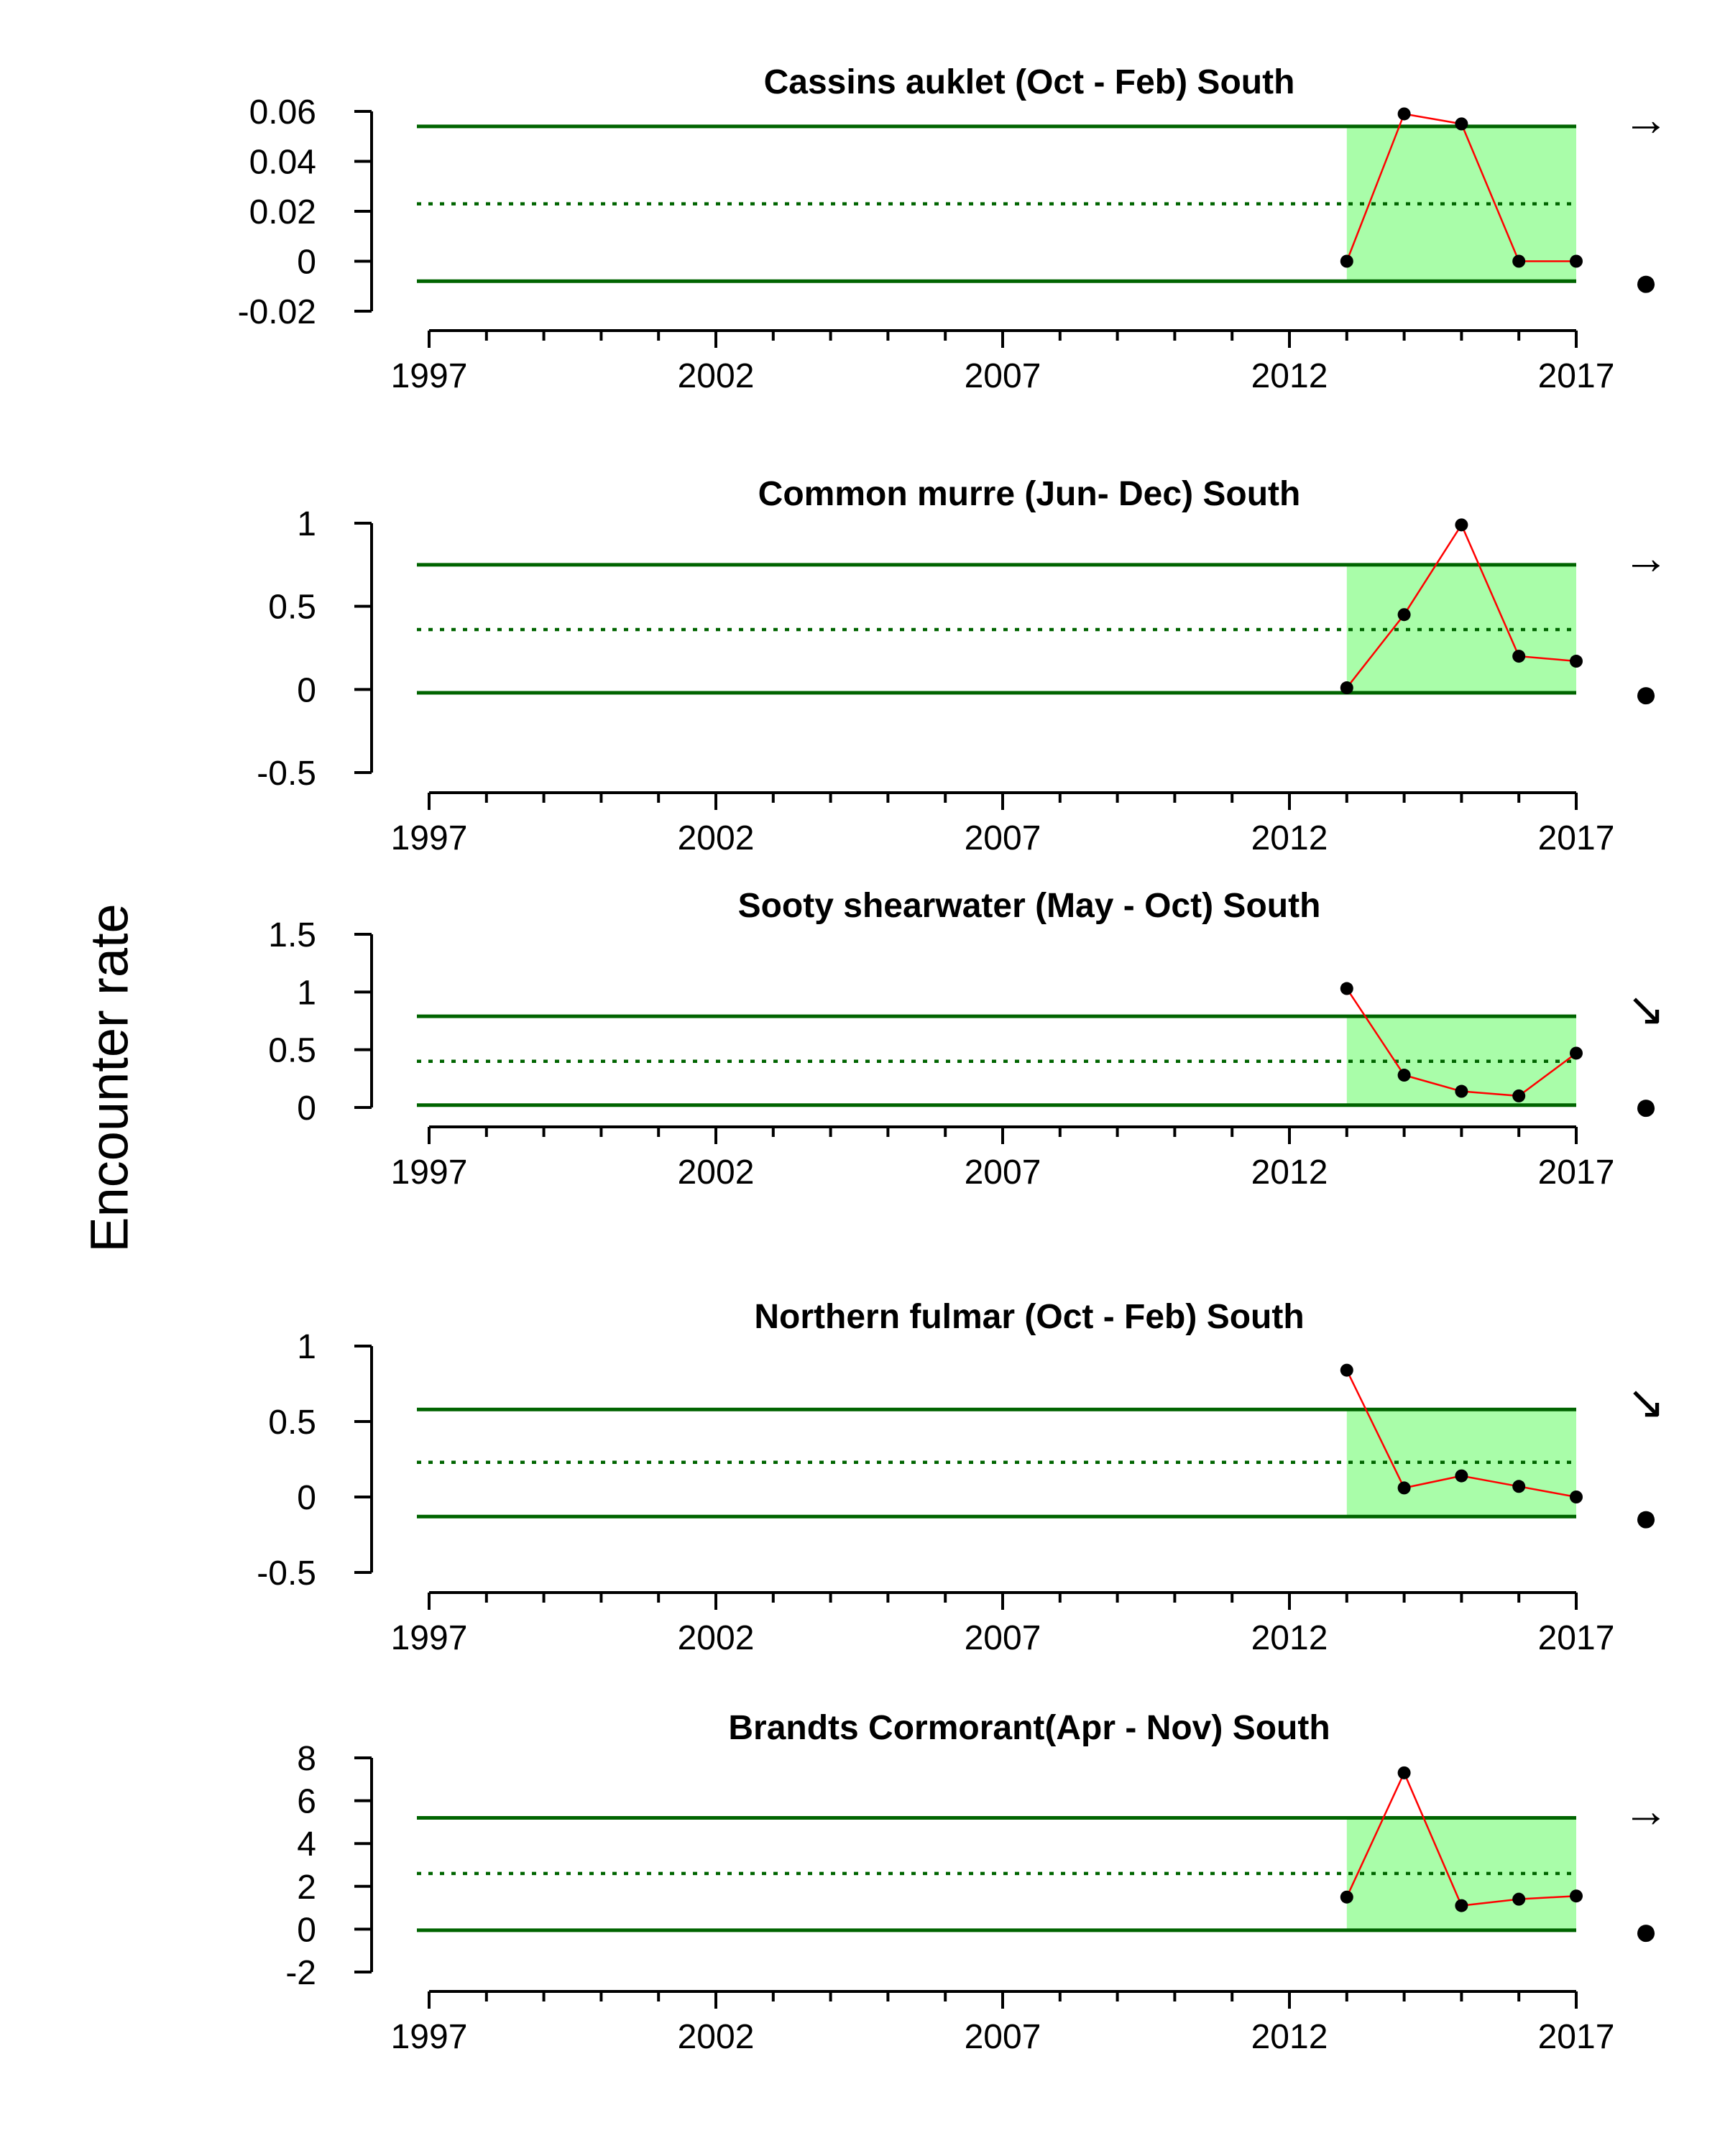  I want to click on y-tick-label: -2, so click(300, 1973).